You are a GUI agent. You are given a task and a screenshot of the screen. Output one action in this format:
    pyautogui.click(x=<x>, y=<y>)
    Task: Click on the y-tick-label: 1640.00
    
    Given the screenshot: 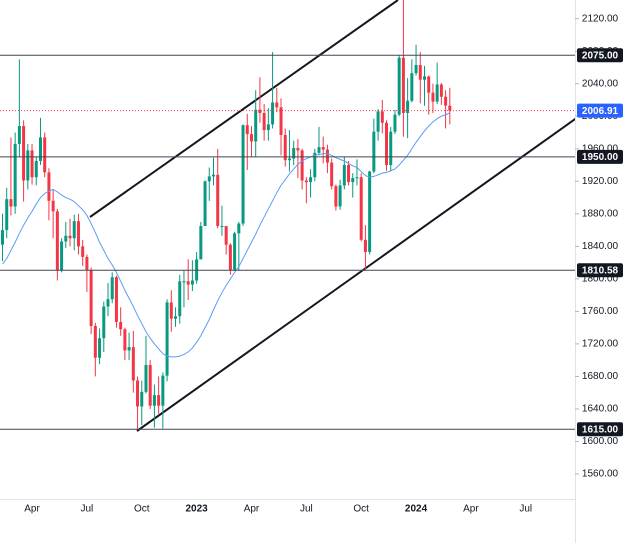 What is the action you would take?
    pyautogui.click(x=600, y=409)
    